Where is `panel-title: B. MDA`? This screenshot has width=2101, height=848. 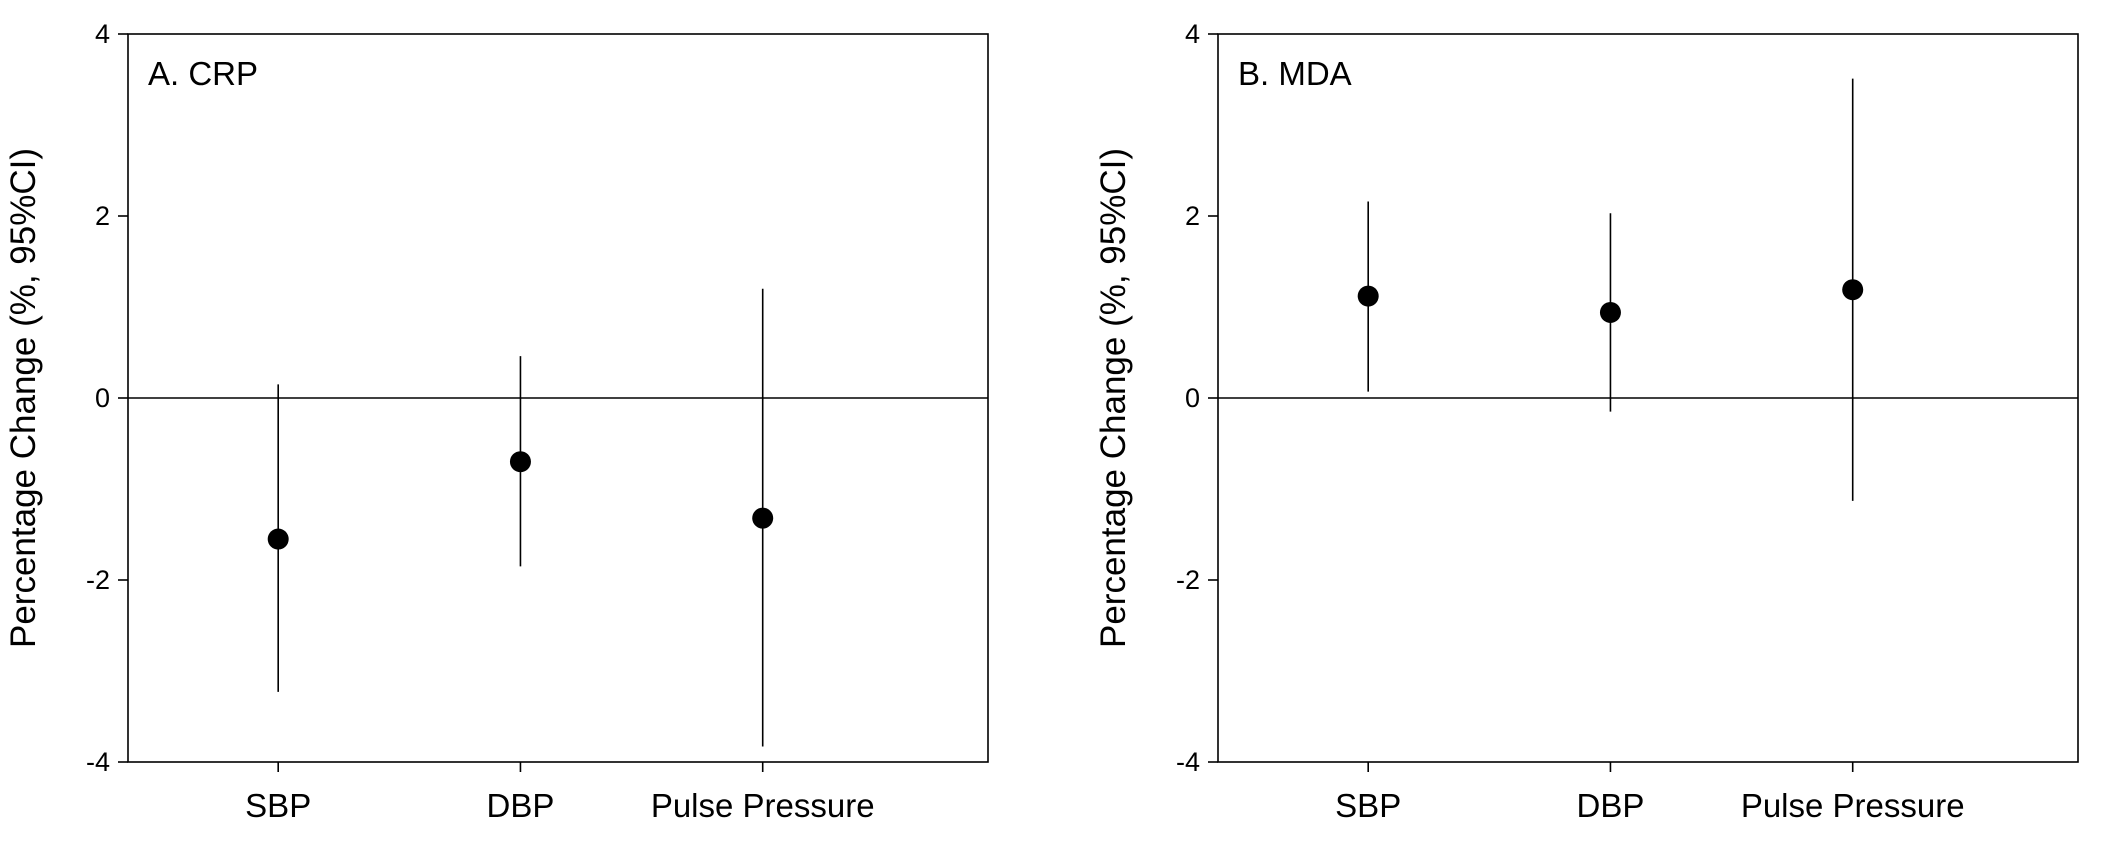 panel-title: B. MDA is located at coordinates (1295, 73).